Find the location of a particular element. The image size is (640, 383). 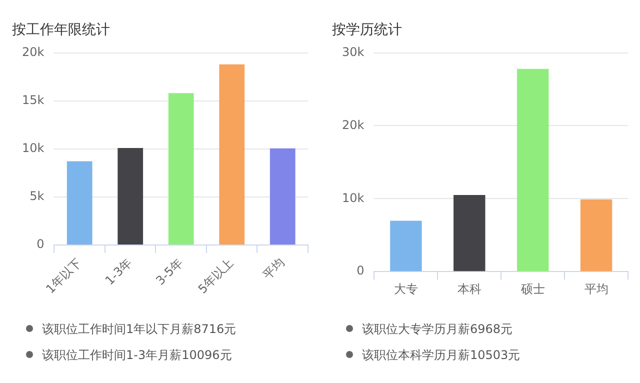

x-tick-label: 本科 is located at coordinates (469, 289).